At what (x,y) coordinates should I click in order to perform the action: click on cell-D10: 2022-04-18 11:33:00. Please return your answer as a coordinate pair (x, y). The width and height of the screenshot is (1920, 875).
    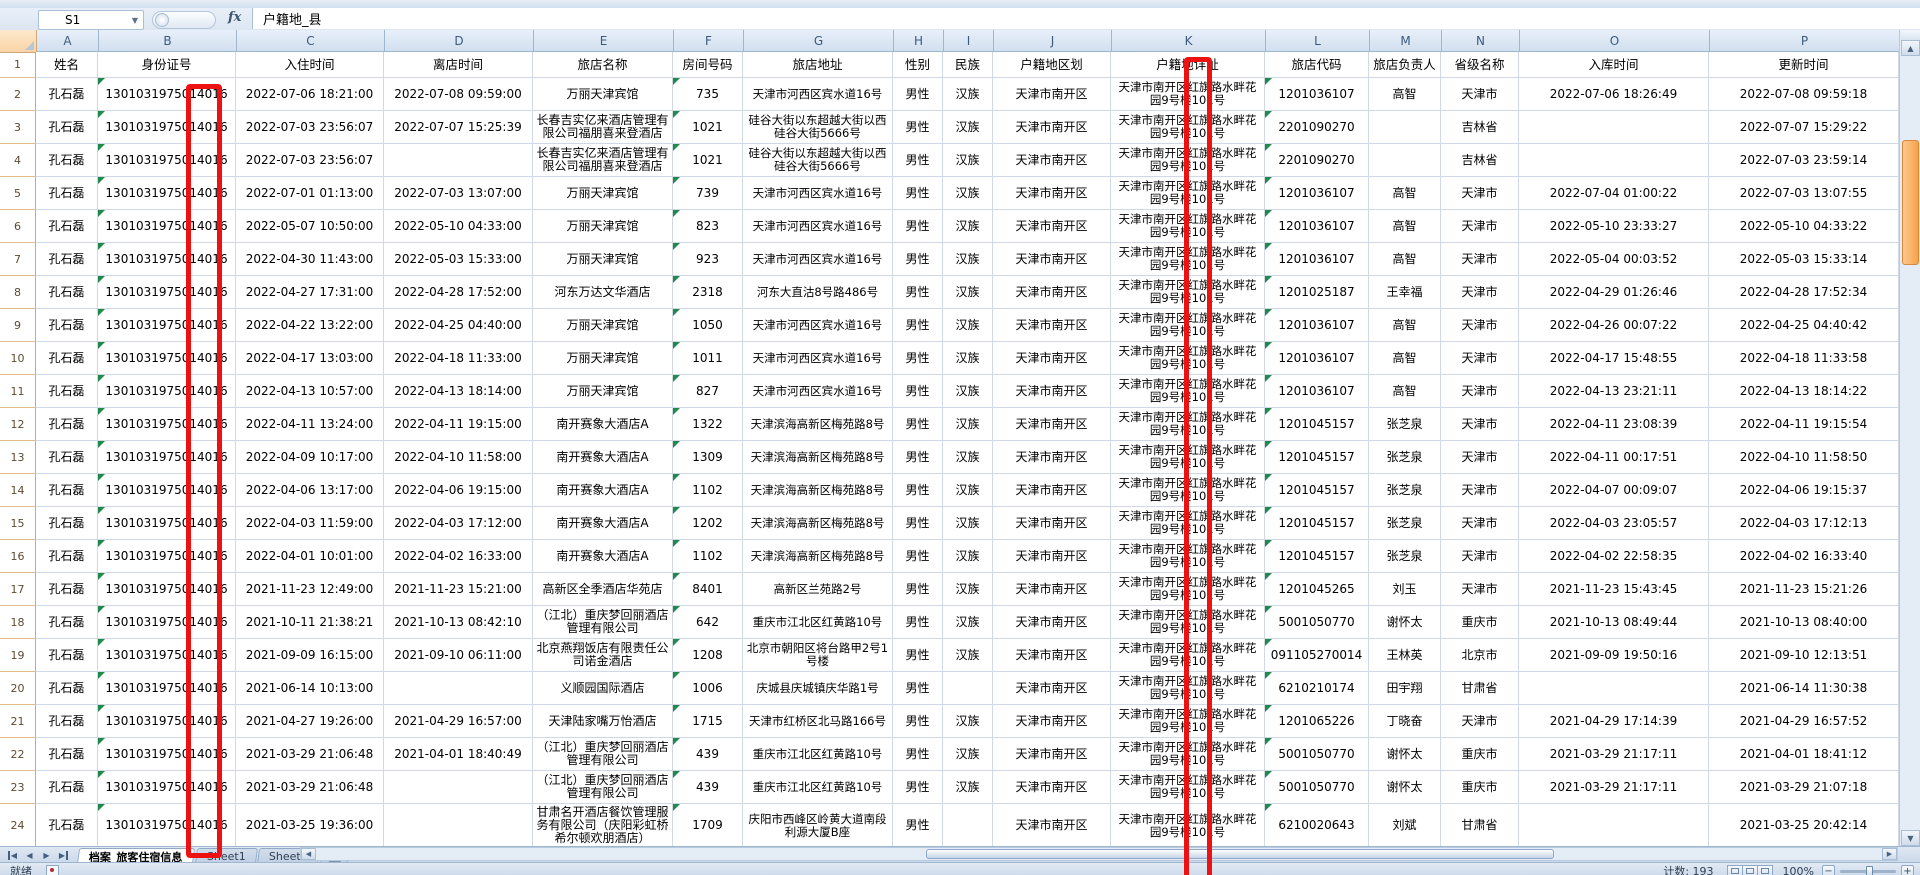
    Looking at the image, I should click on (458, 358).